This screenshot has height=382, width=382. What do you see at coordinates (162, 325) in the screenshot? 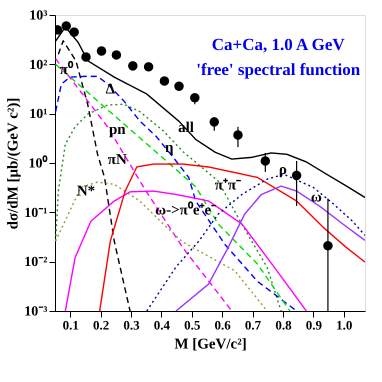
I see `x-tick-label: 0.4` at bounding box center [162, 325].